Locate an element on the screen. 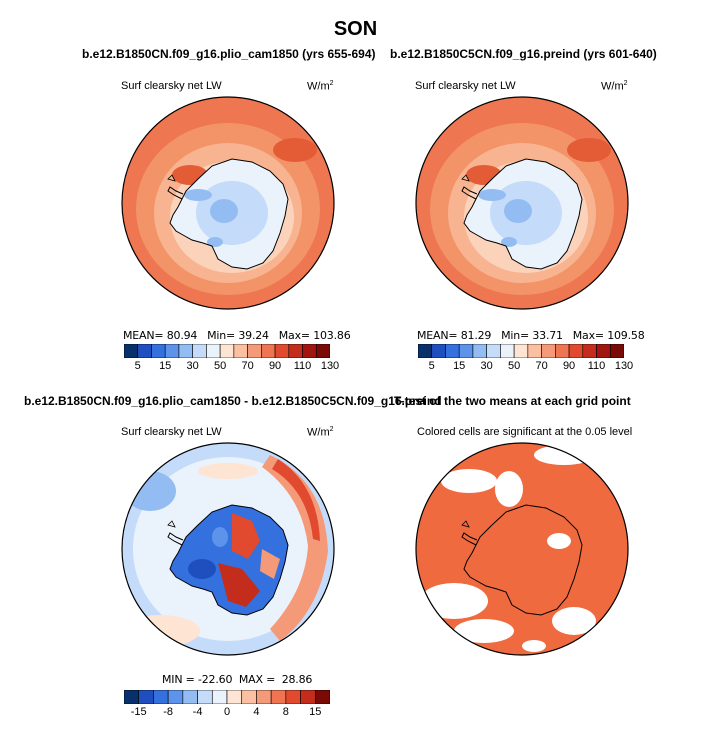 The height and width of the screenshot is (748, 711). colorbar-tick-label: -4 is located at coordinates (197, 712).